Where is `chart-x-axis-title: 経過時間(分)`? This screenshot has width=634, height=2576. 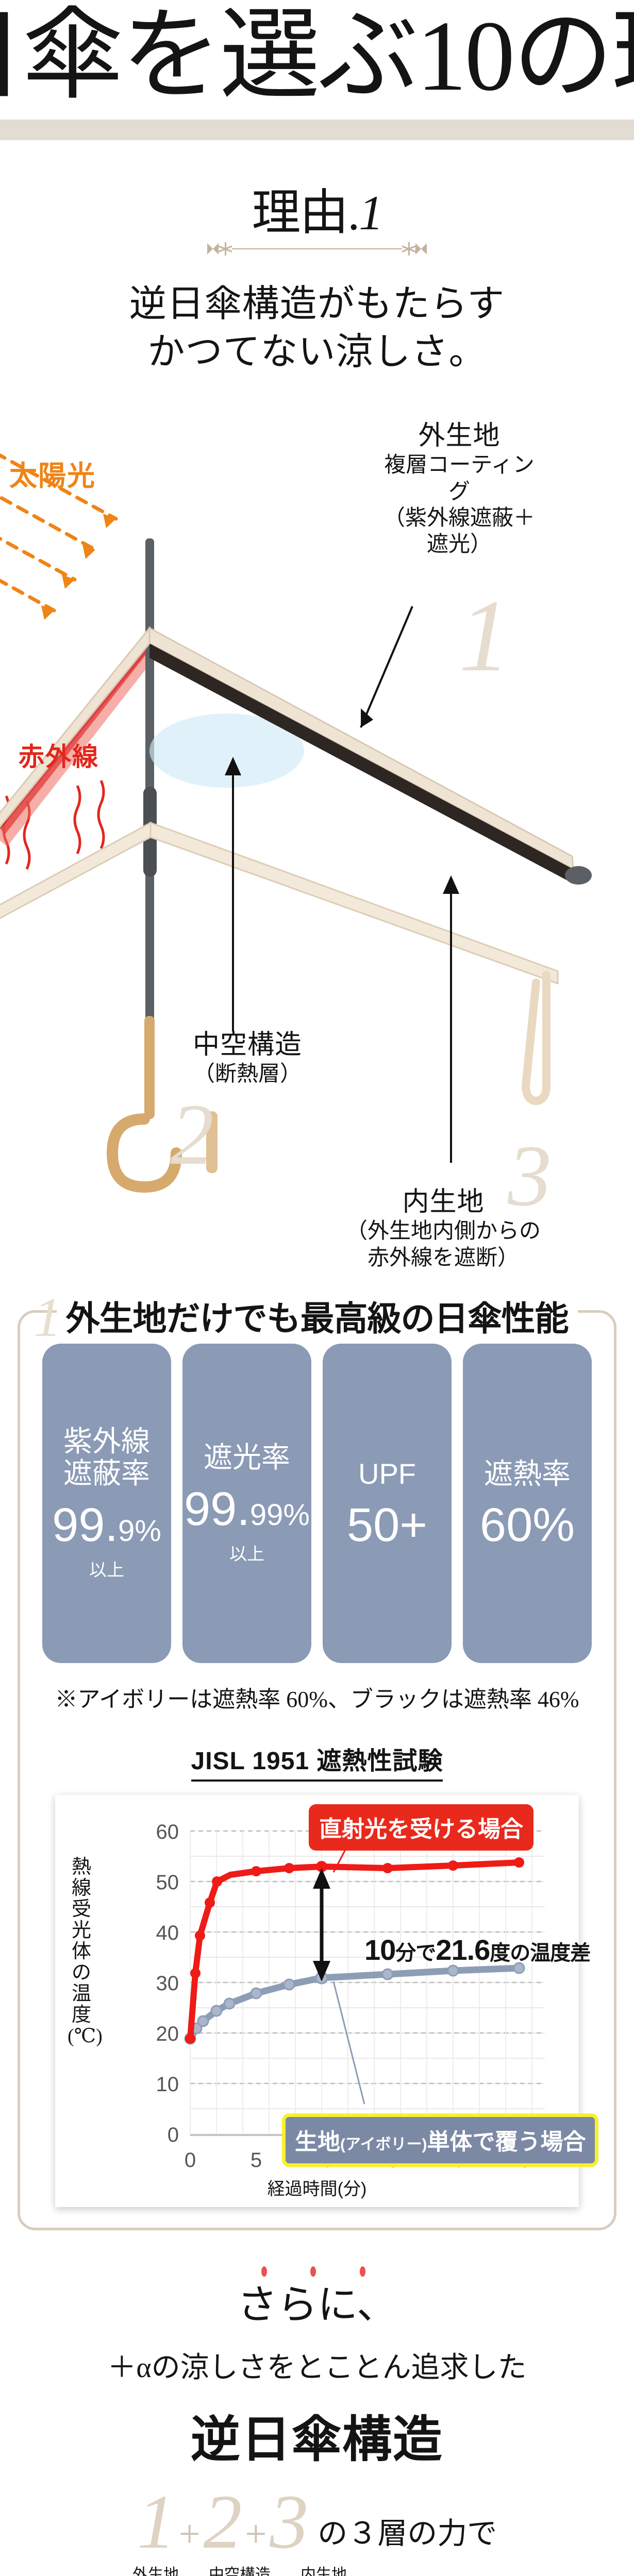
chart-x-axis-title: 経過時間(分) is located at coordinates (317, 2189).